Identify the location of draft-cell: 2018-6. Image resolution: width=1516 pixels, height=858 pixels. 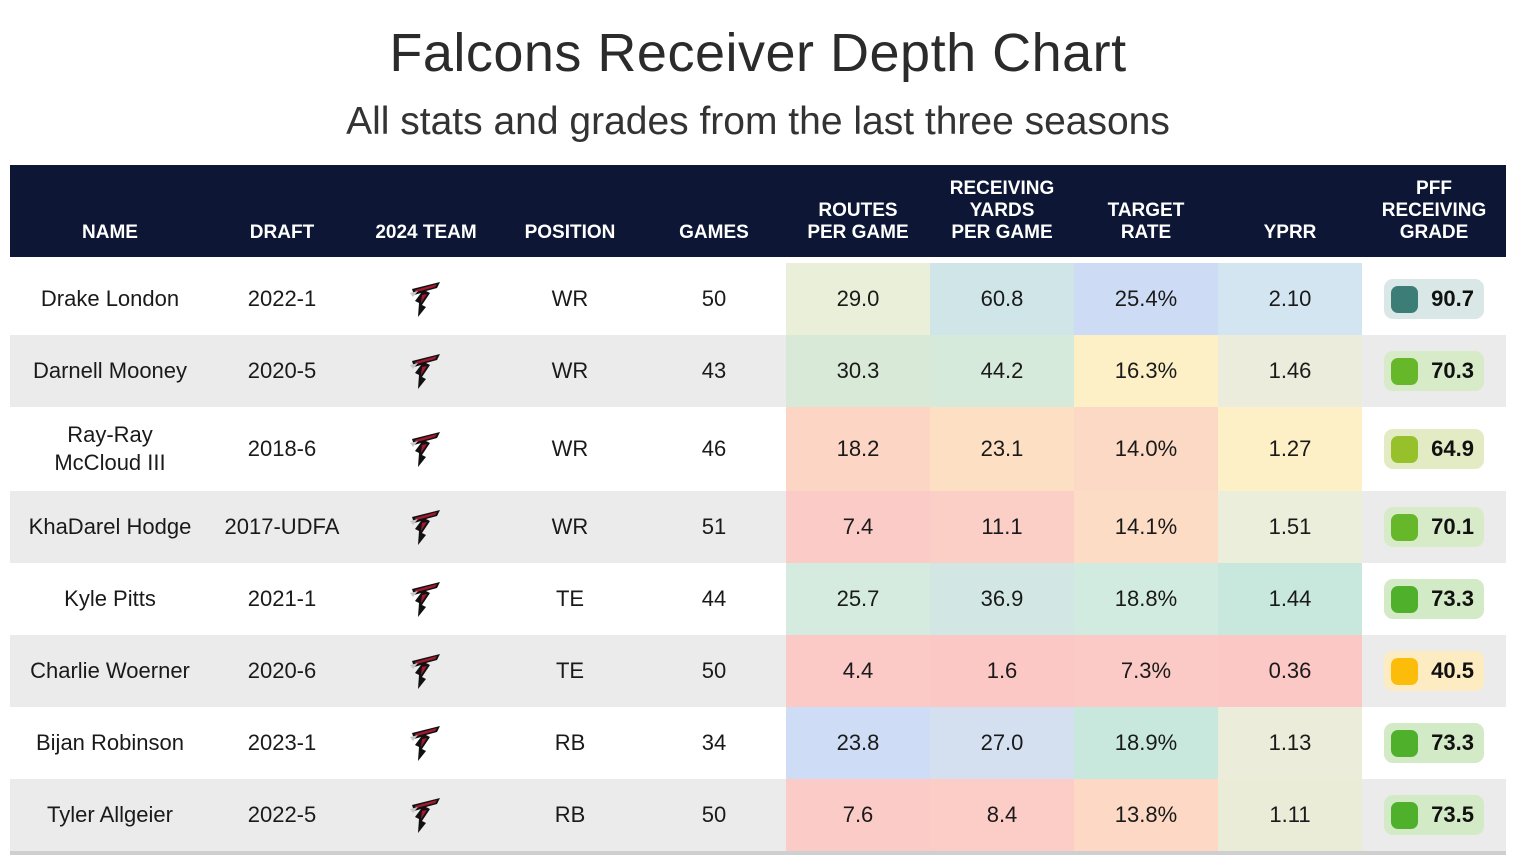
(282, 448).